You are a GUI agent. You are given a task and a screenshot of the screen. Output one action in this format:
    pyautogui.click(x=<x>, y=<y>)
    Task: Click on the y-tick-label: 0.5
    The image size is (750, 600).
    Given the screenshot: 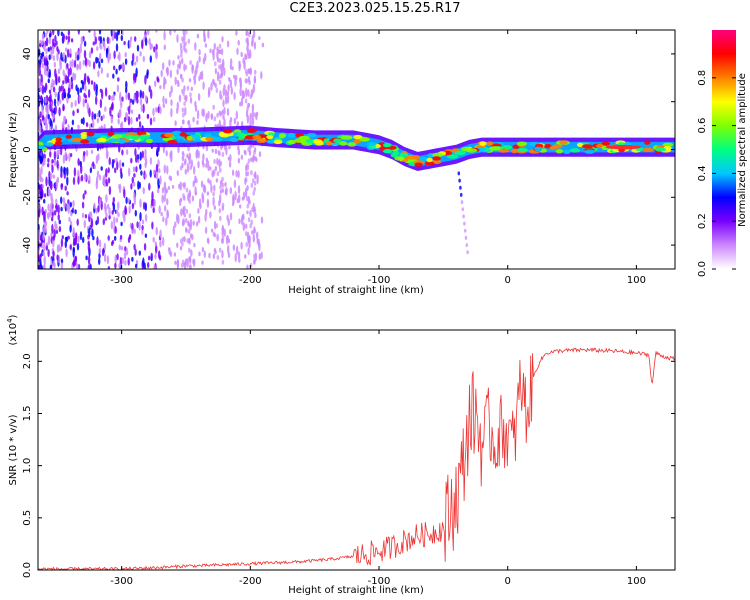 What is the action you would take?
    pyautogui.click(x=27, y=518)
    